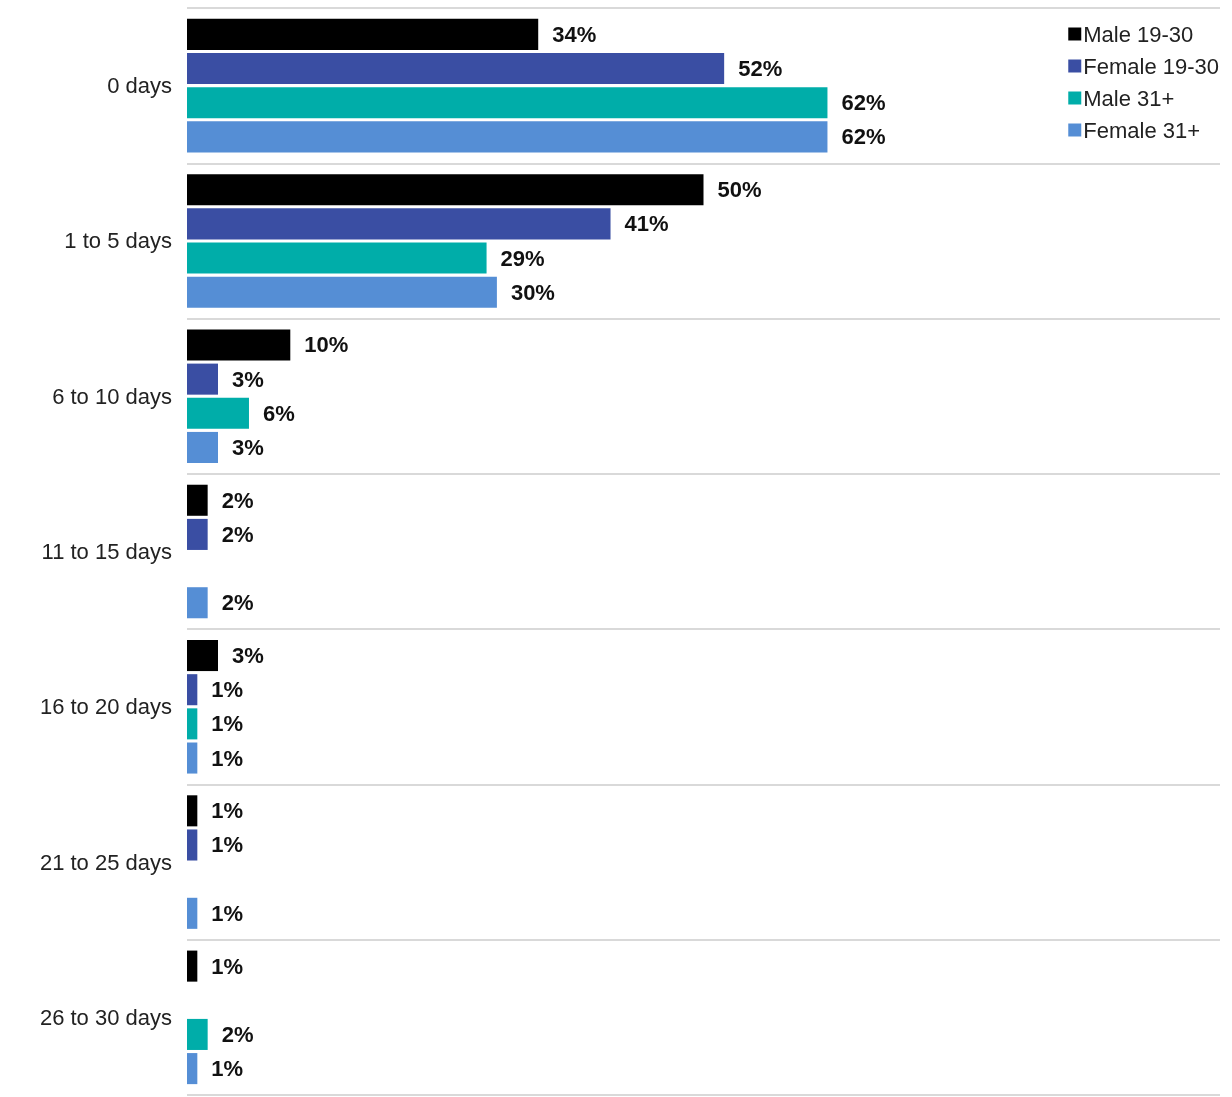  What do you see at coordinates (646, 224) in the screenshot?
I see `data-label: 41%` at bounding box center [646, 224].